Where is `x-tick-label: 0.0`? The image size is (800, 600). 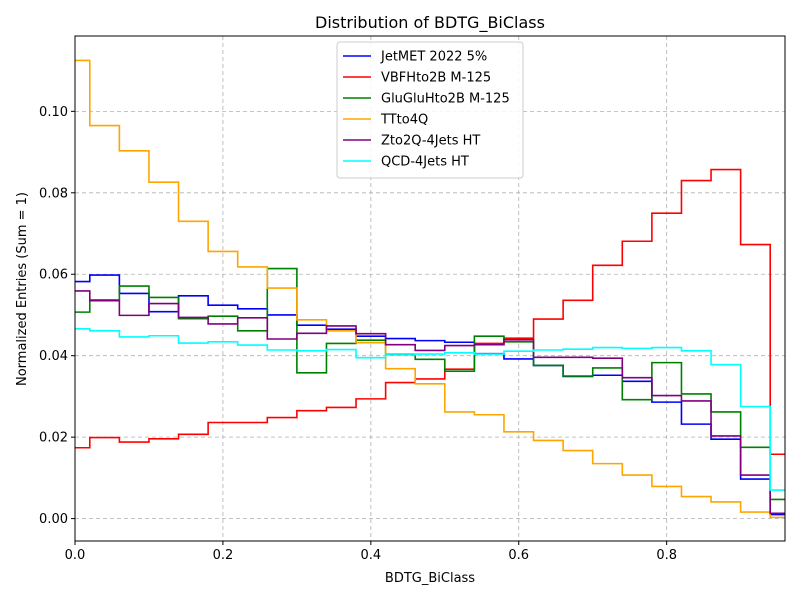 x-tick-label: 0.0 is located at coordinates (75, 555).